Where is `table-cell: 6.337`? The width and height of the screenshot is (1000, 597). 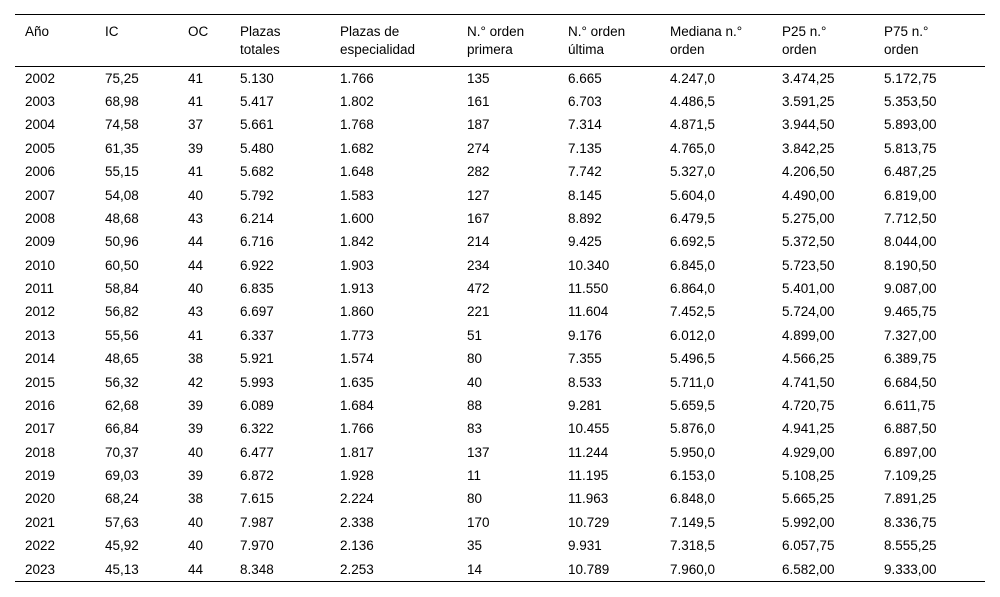 table-cell: 6.337 is located at coordinates (257, 335).